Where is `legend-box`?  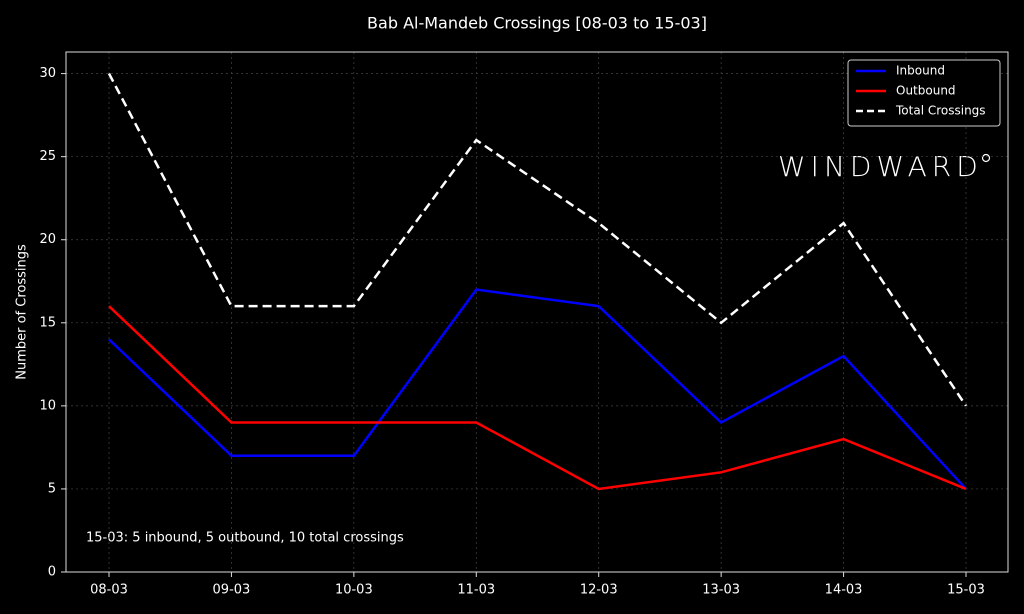
legend-box is located at coordinates (924, 93).